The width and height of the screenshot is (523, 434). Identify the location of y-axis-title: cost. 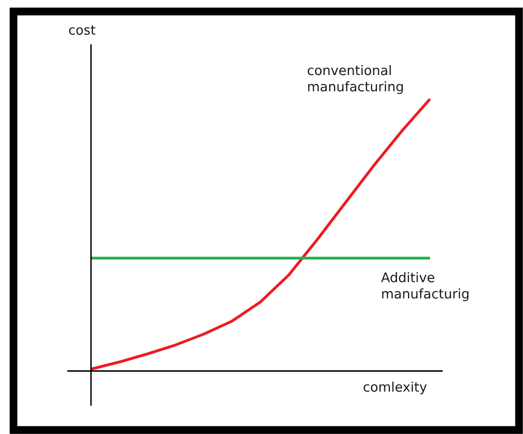
(82, 30).